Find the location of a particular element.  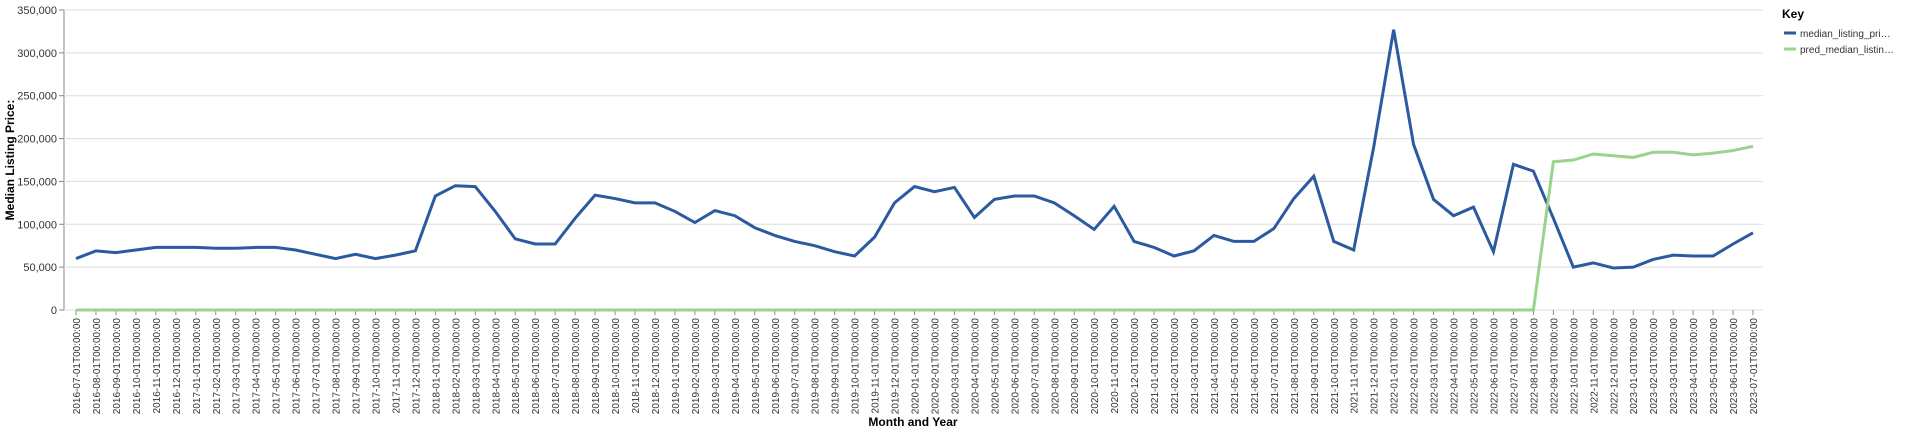

x-tick-label: 2017-06-01T00:00:00 is located at coordinates (297, 366).